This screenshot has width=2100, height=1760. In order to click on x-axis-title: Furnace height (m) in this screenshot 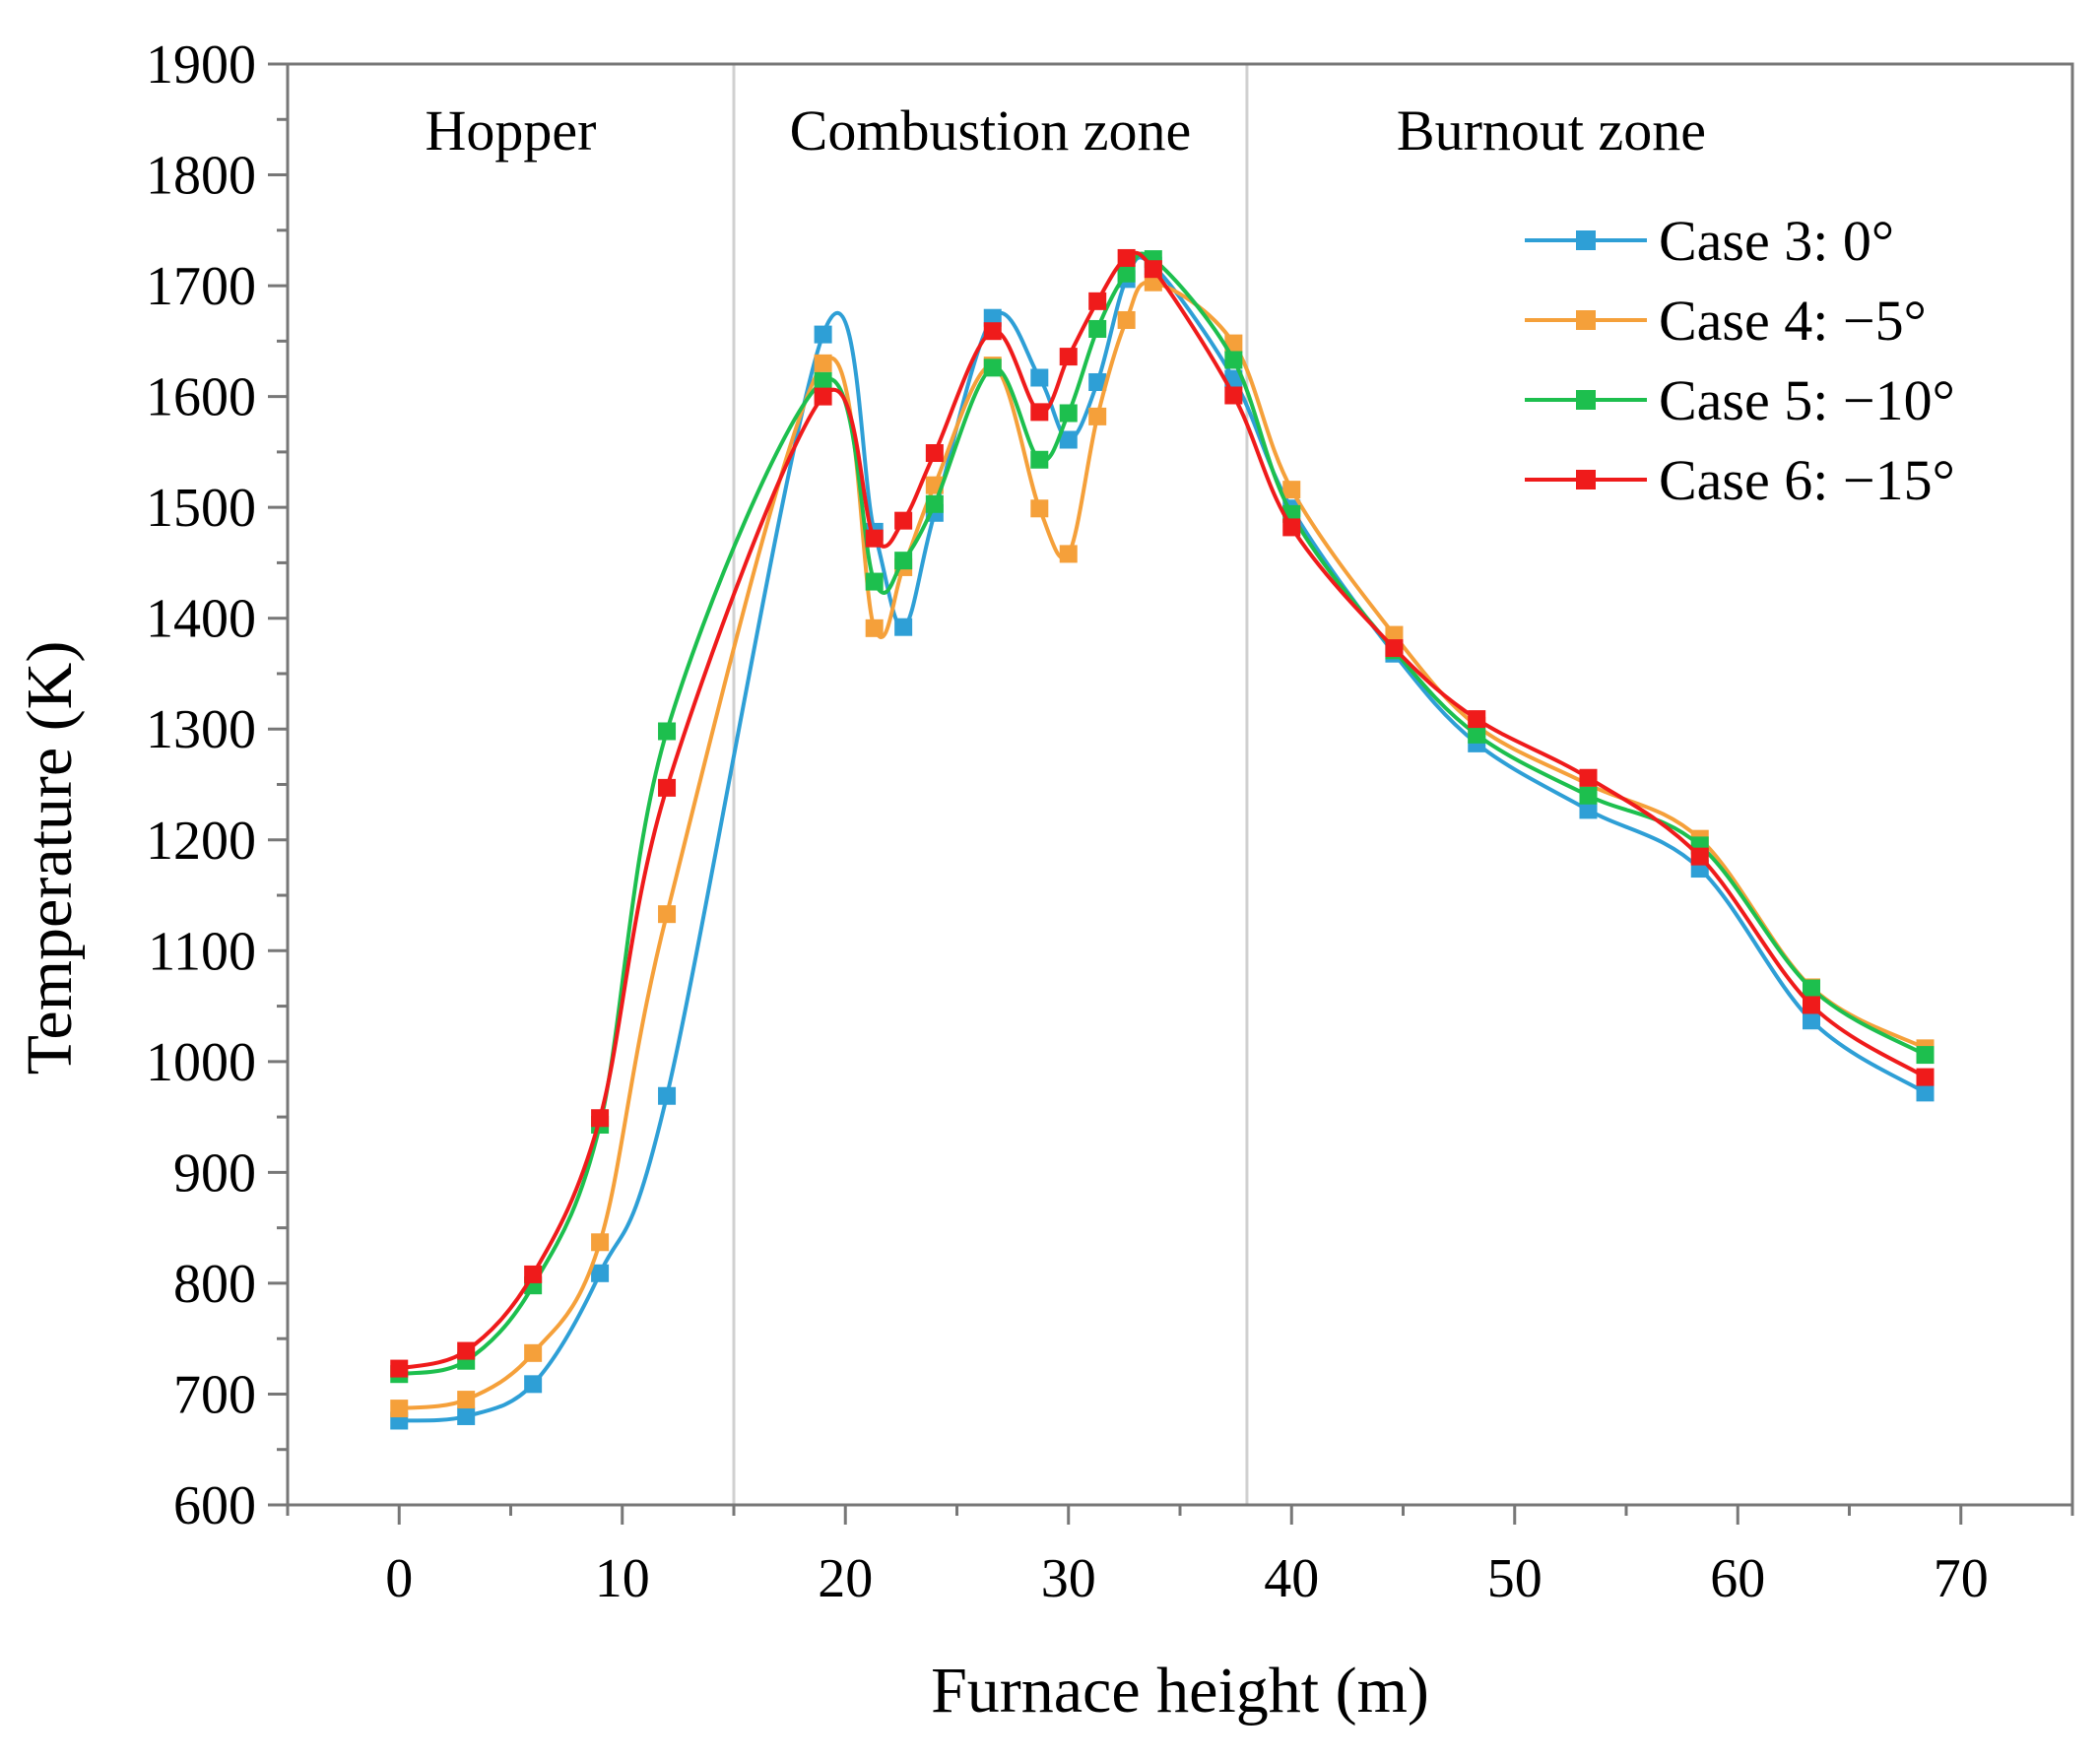, I will do `click(1180, 1691)`.